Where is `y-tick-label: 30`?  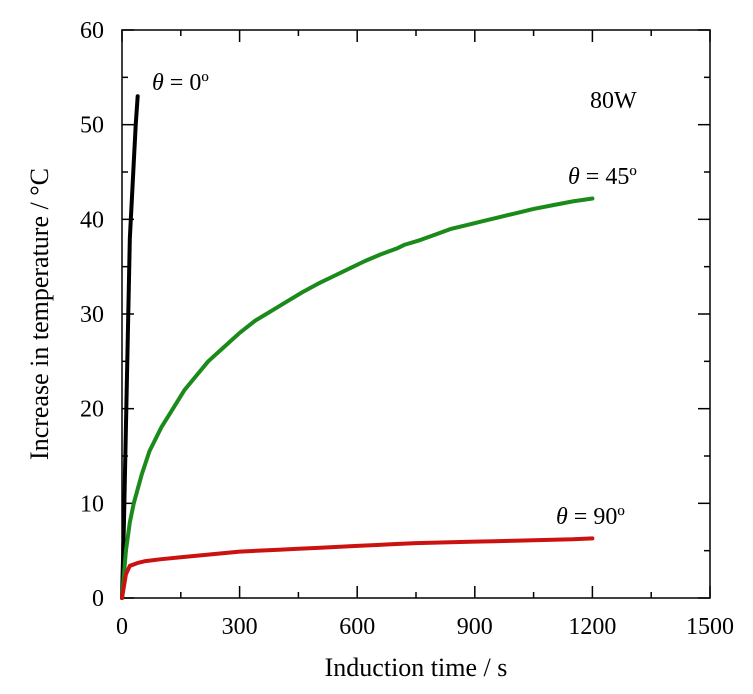
y-tick-label: 30 is located at coordinates (92, 315).